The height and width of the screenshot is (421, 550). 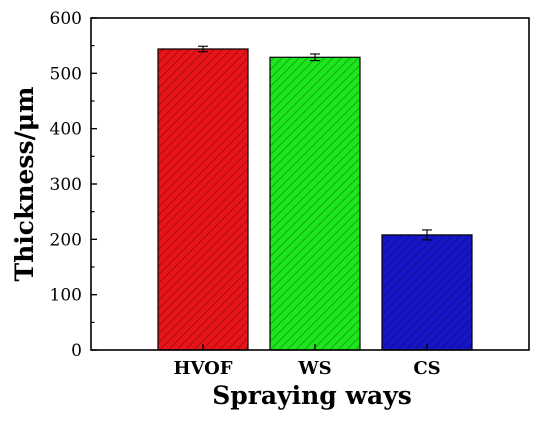 What do you see at coordinates (66, 185) in the screenshot?
I see `y-tick-label: 300` at bounding box center [66, 185].